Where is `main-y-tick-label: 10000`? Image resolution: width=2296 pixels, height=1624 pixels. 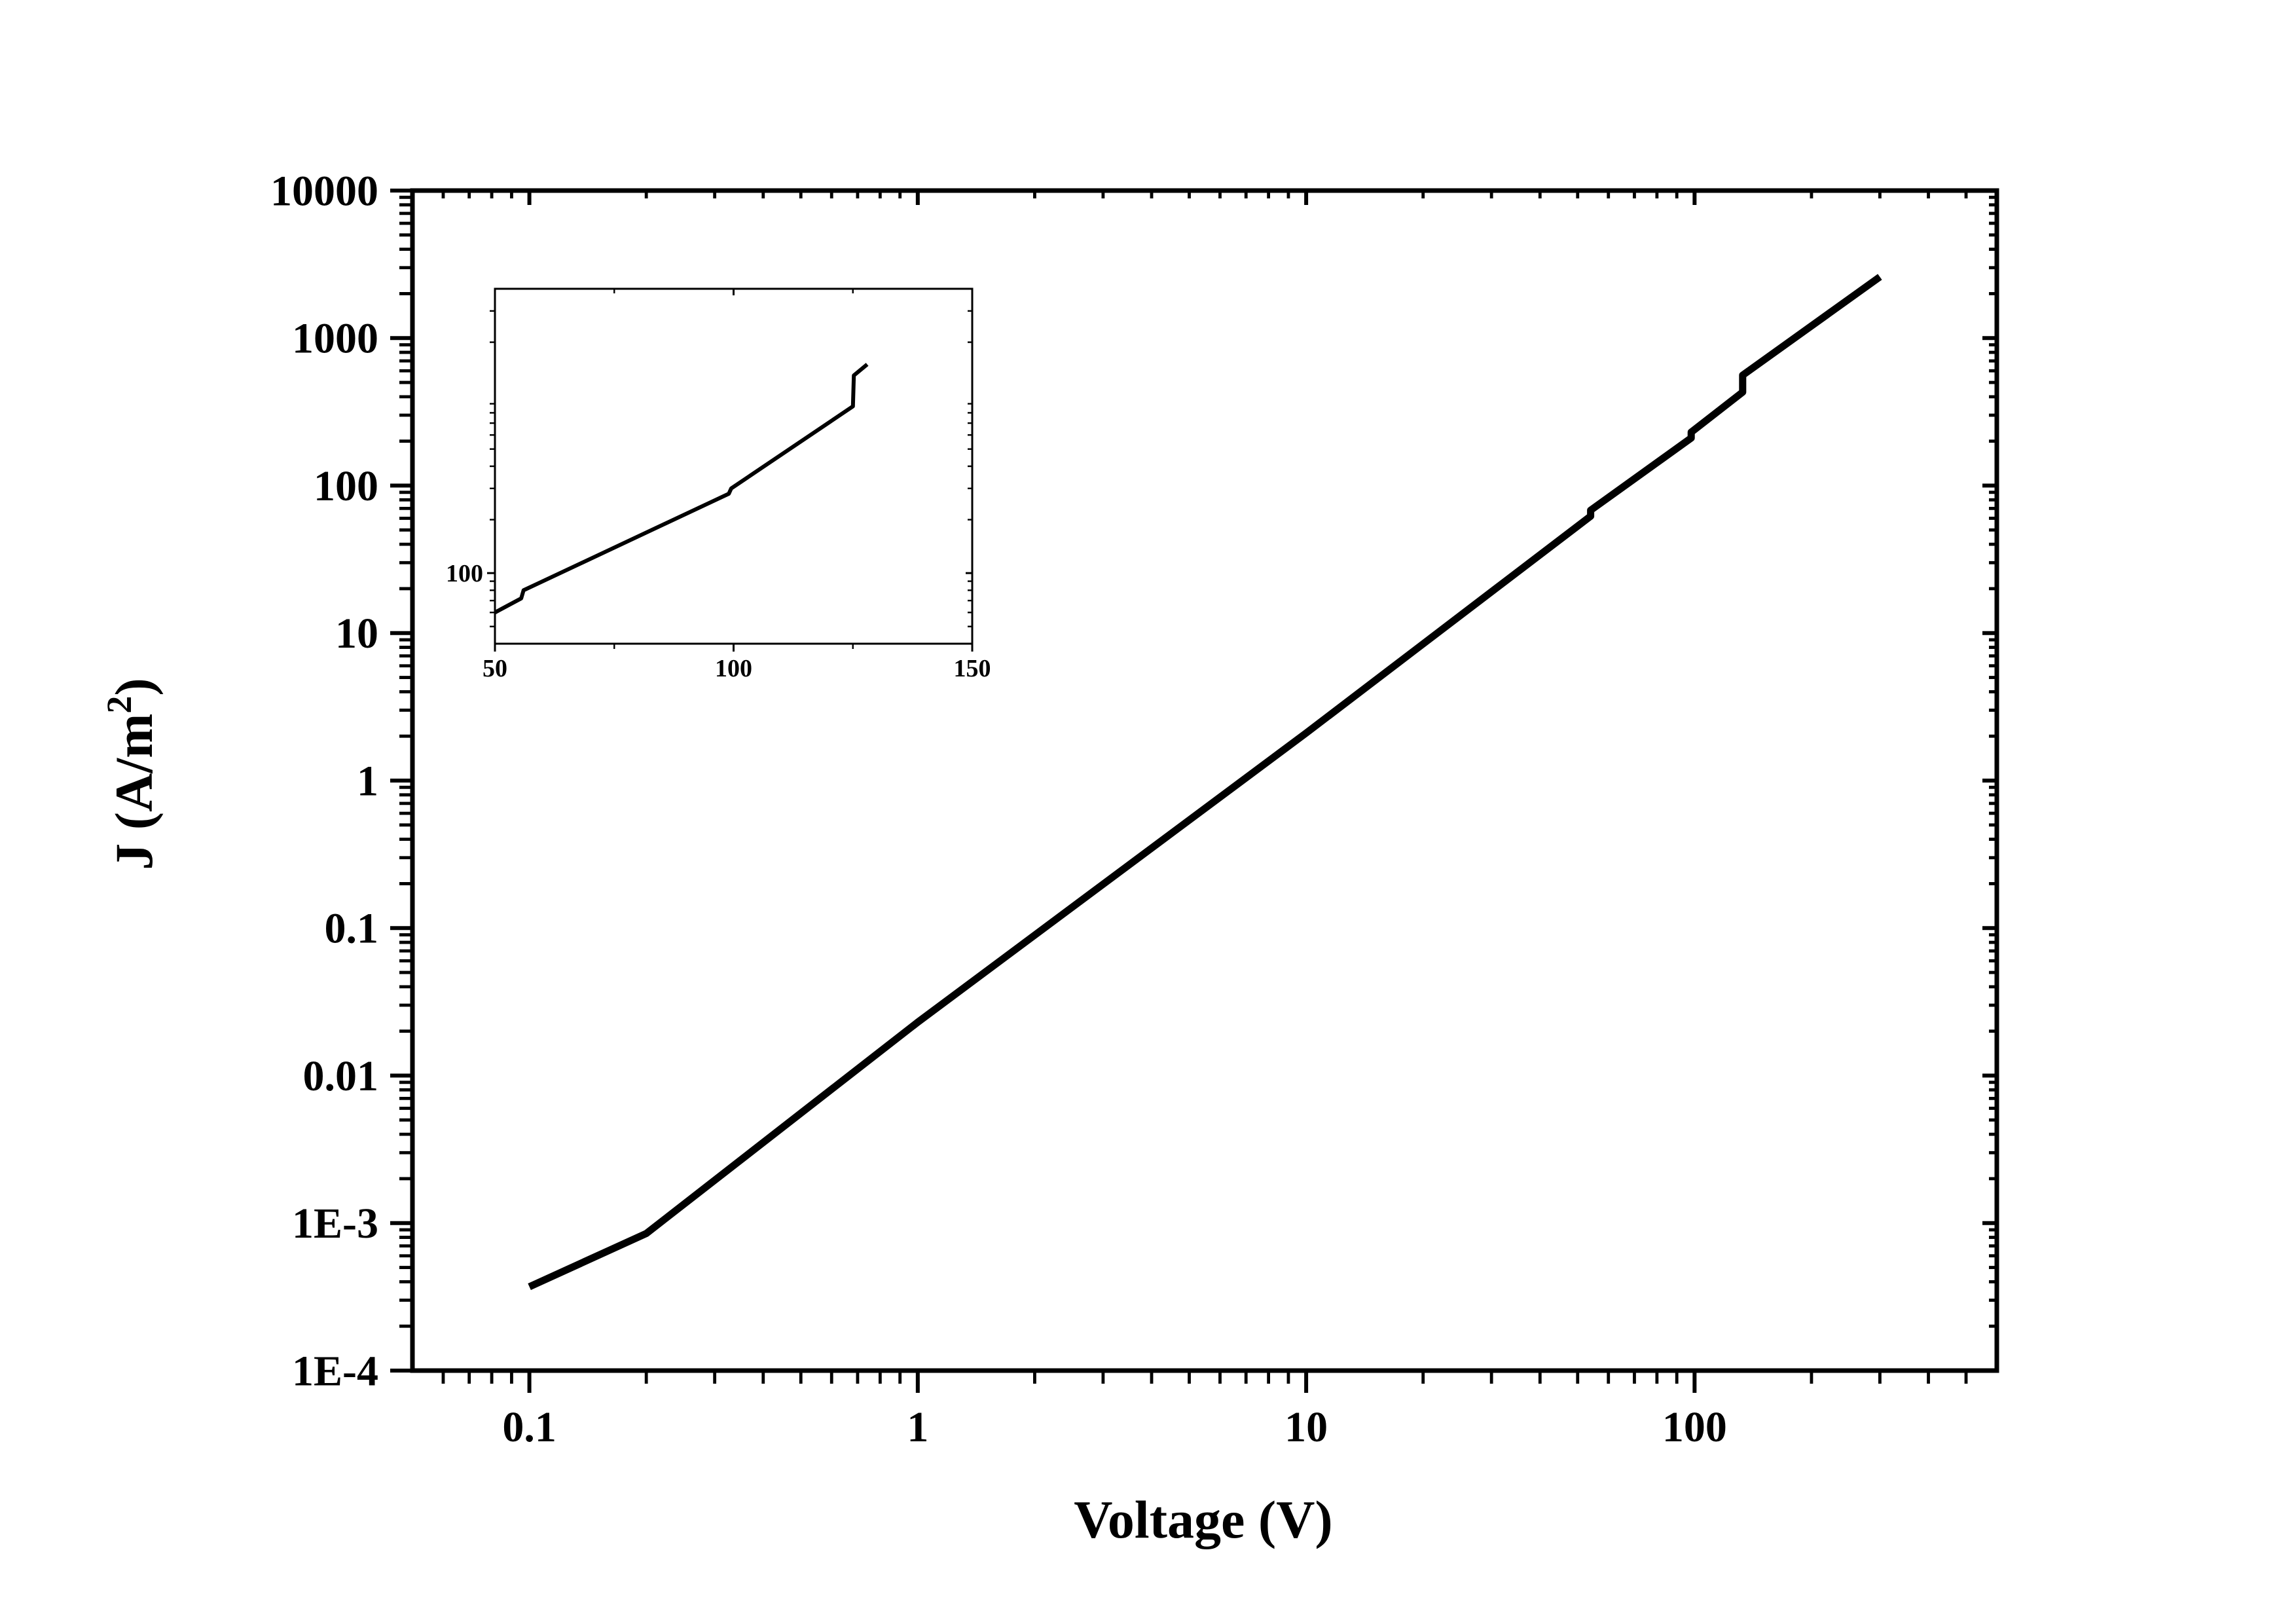 main-y-tick-label: 10000 is located at coordinates (324, 191).